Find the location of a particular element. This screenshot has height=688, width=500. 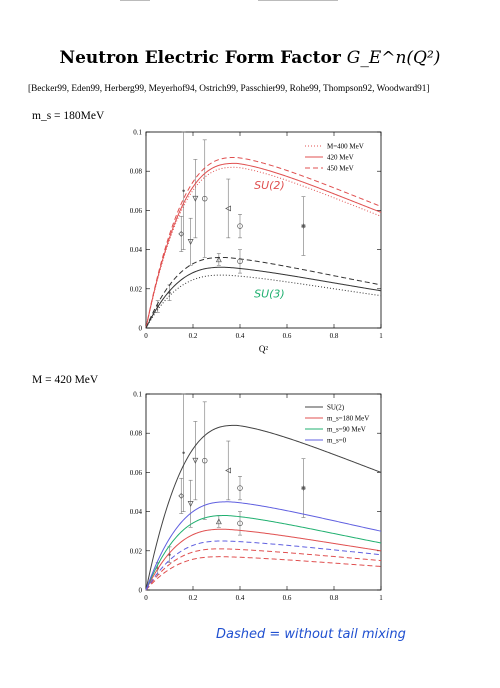

param-strange-mass: m_s = 180MeV is located at coordinates (68, 116).